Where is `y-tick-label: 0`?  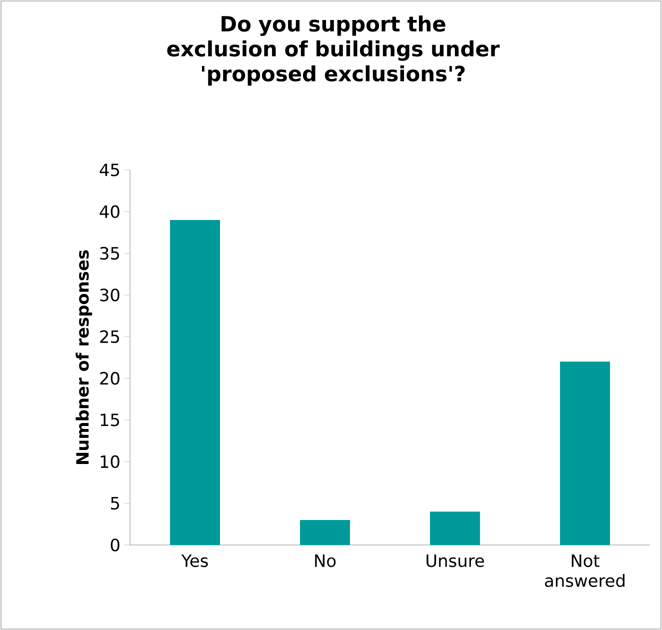
y-tick-label: 0 is located at coordinates (115, 545).